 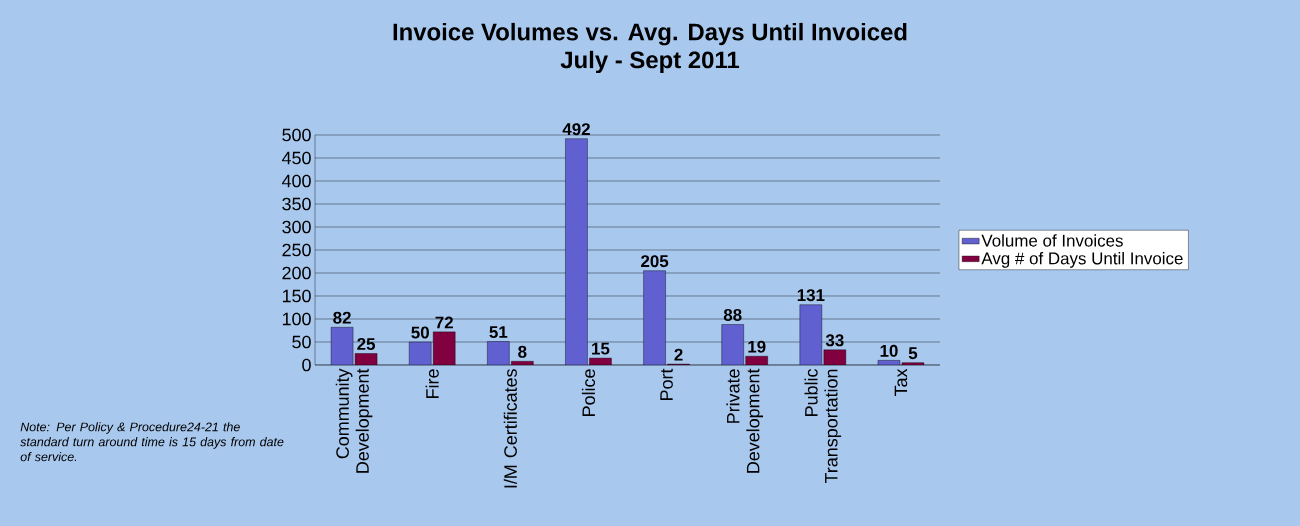 I want to click on x-tick-label: Police, so click(x=588, y=392).